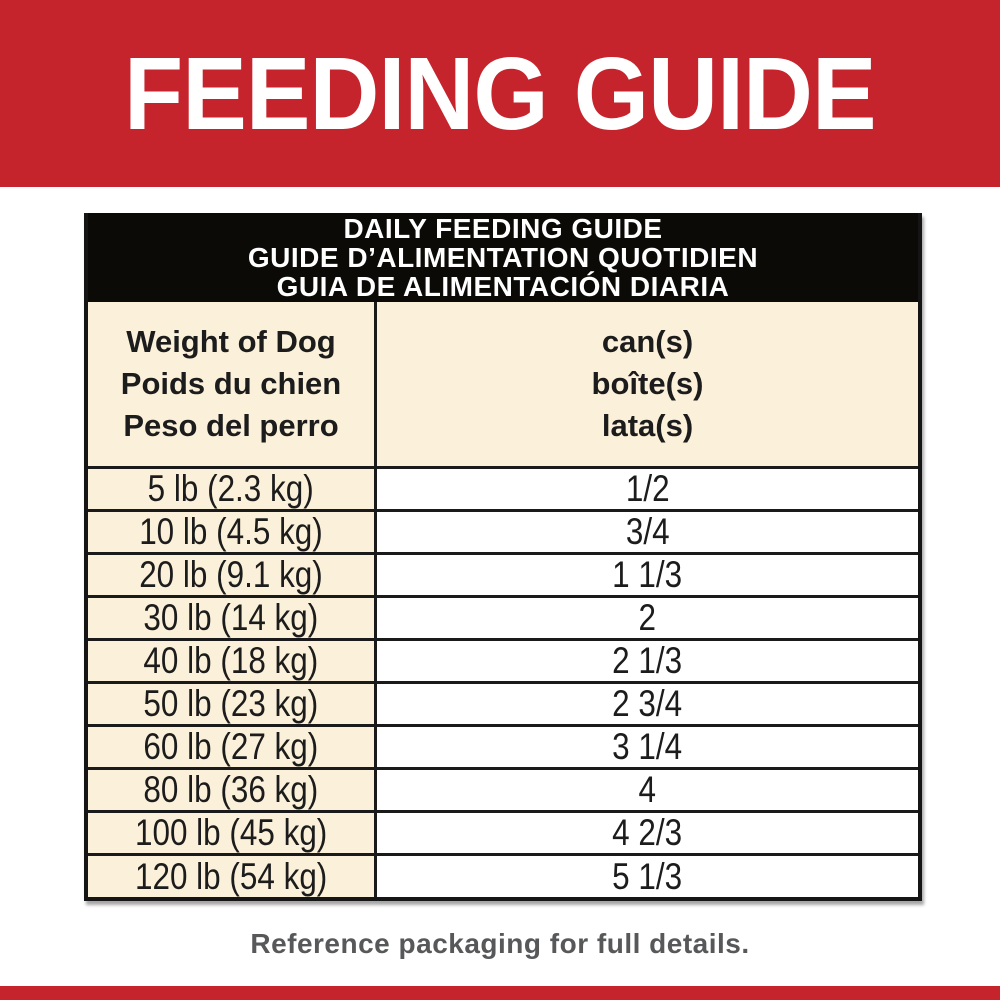  I want to click on table-row: 100 lb (45 kg) 4 2/3, so click(503, 834).